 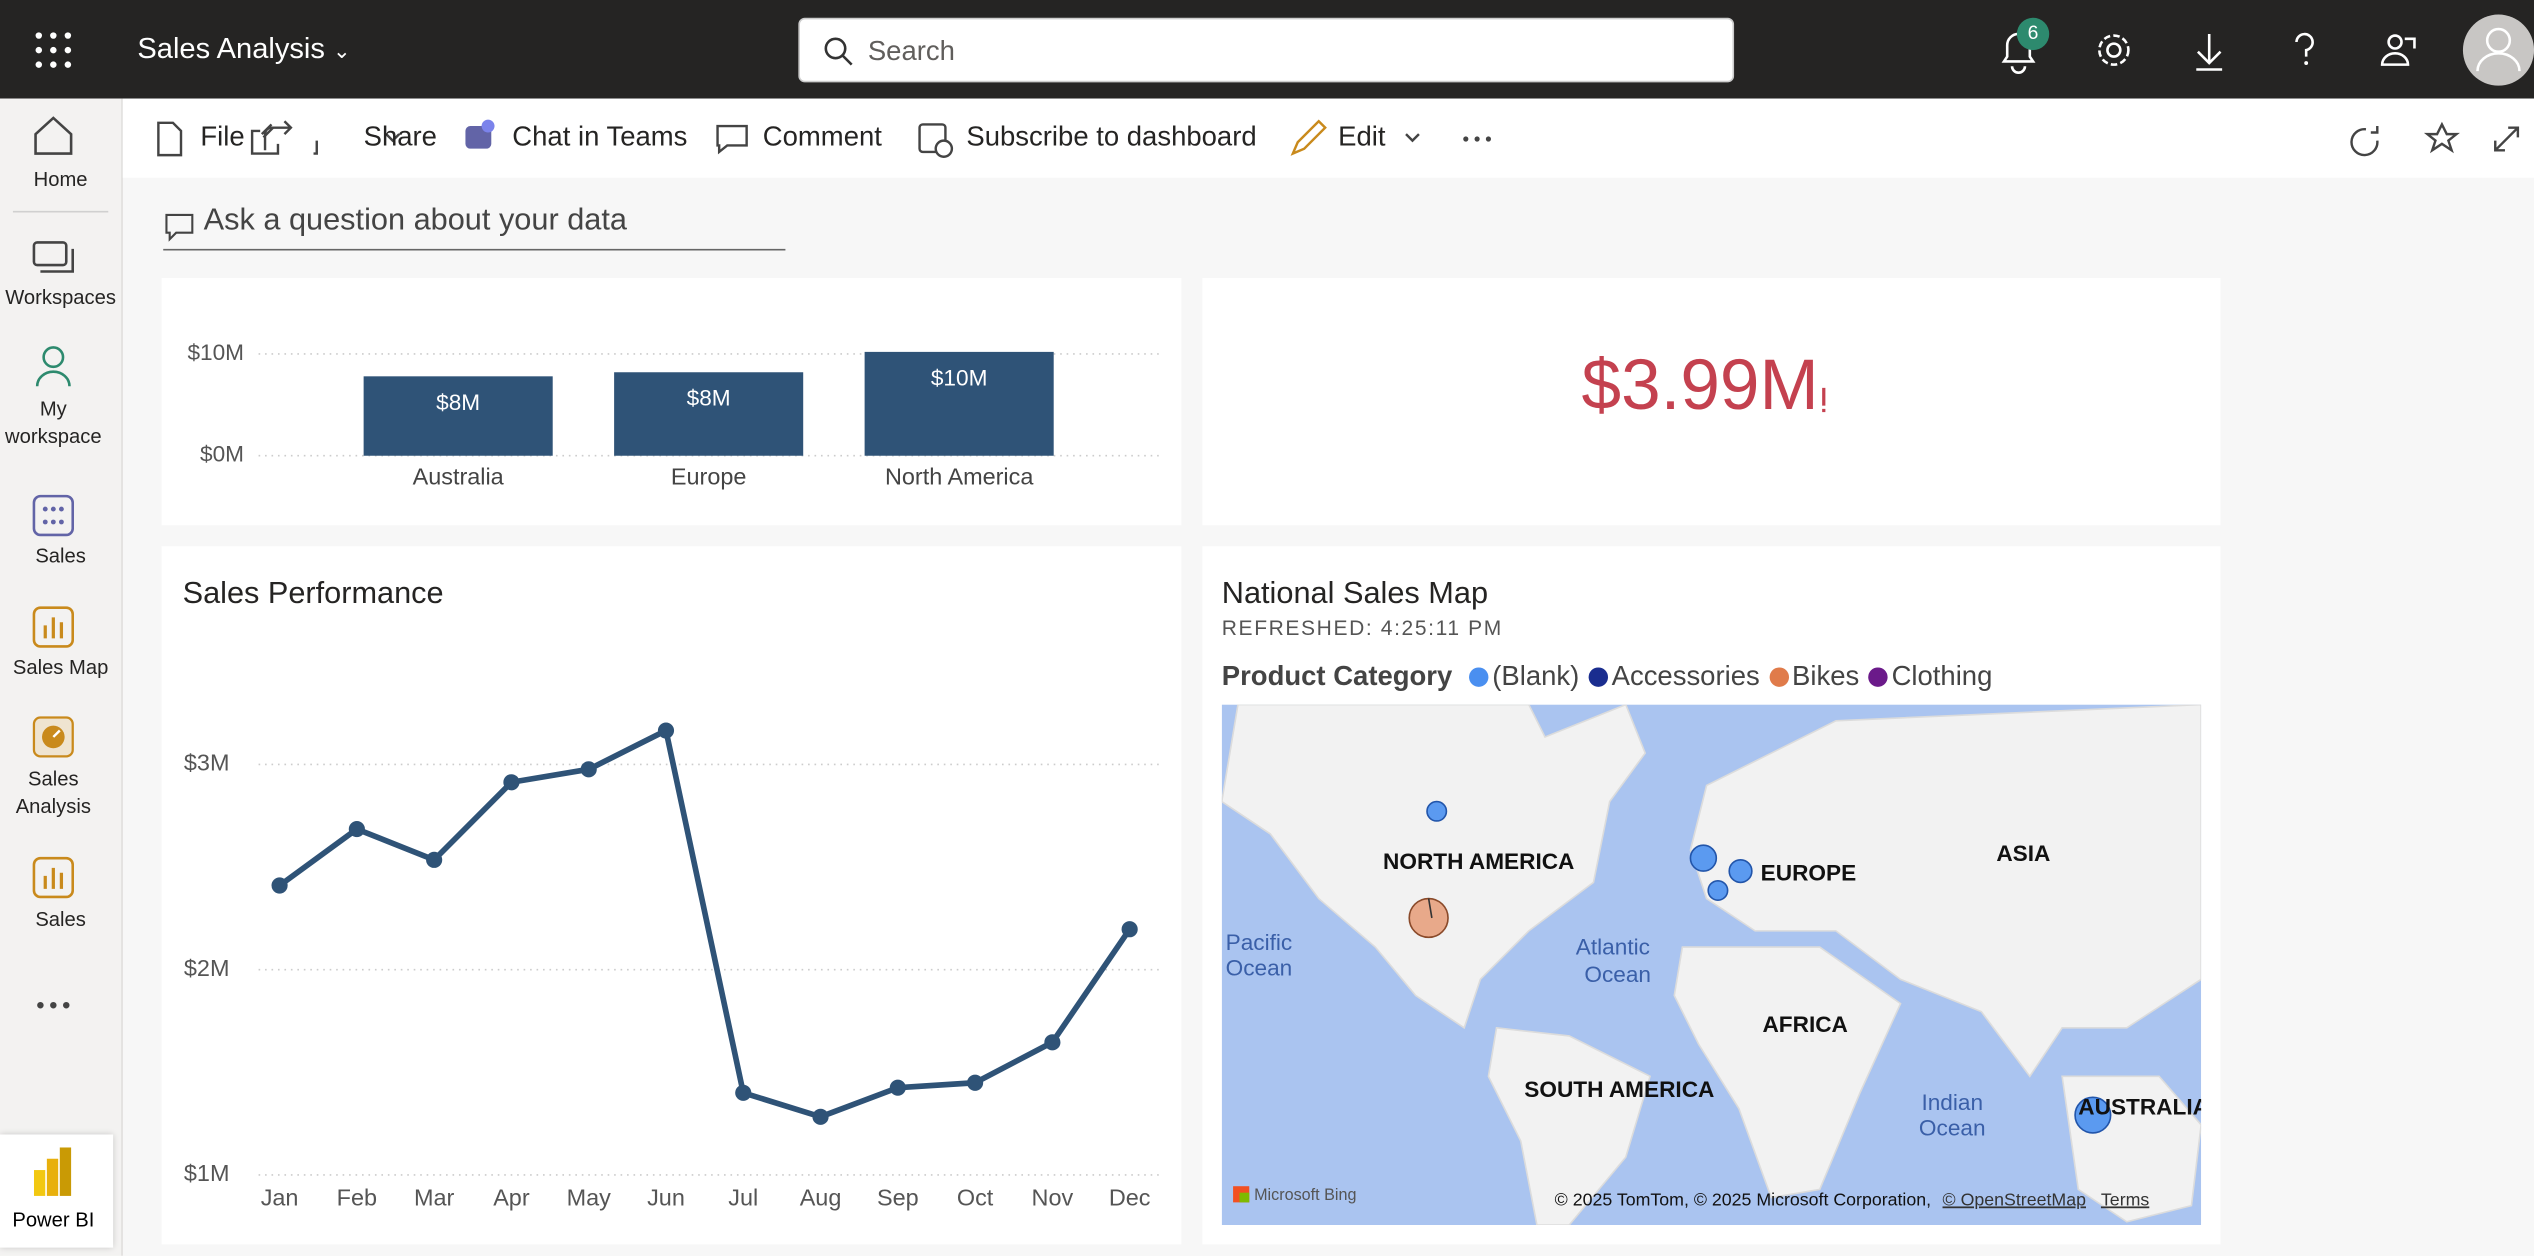 What do you see at coordinates (959, 477) in the screenshot?
I see `x-tick-label: North America` at bounding box center [959, 477].